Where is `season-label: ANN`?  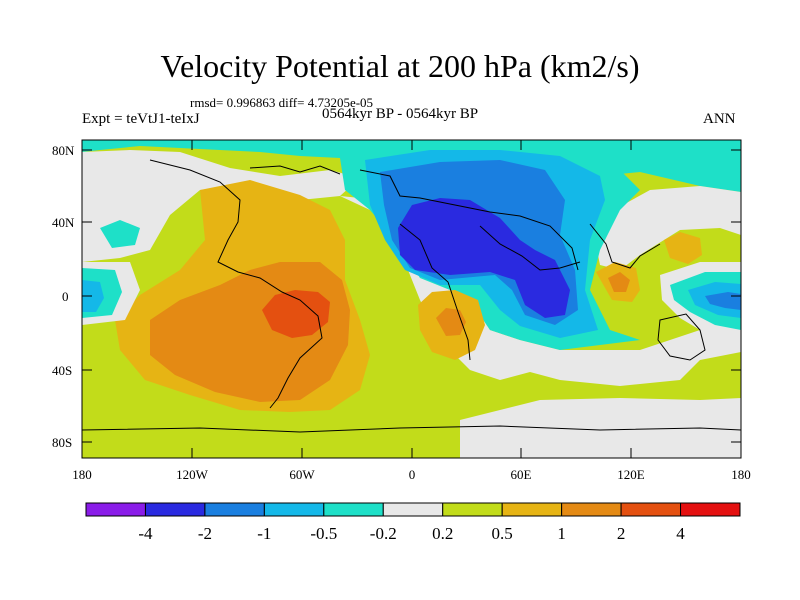 season-label: ANN is located at coordinates (719, 119).